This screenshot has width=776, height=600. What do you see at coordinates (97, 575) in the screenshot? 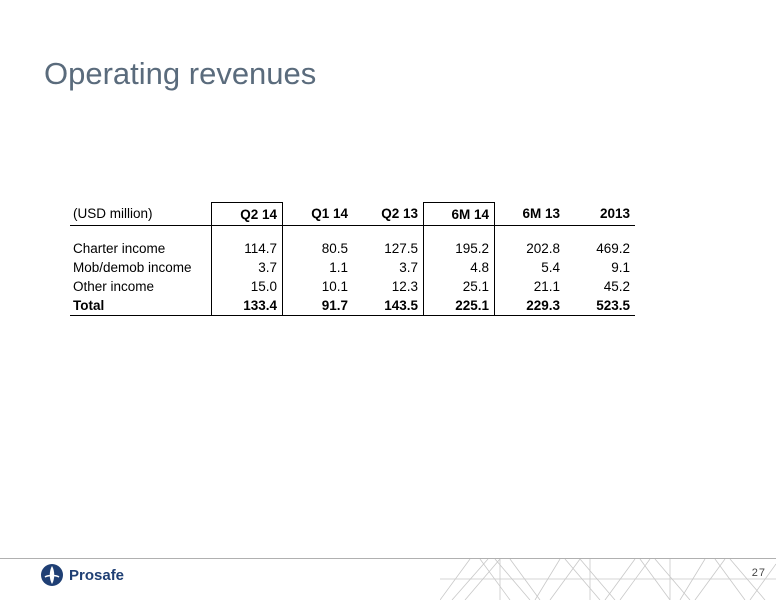
I see `brand-name: Prosafe` at bounding box center [97, 575].